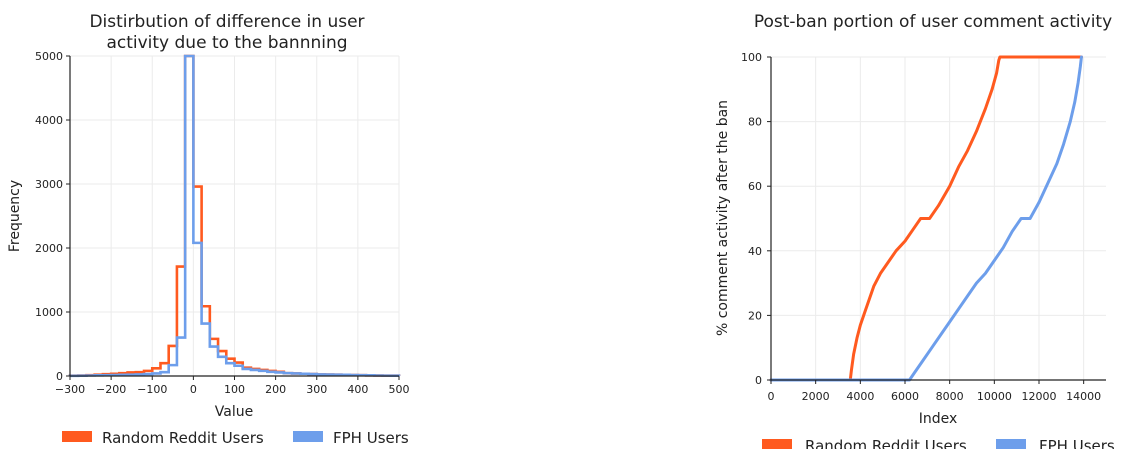 This screenshot has height=449, width=1125. What do you see at coordinates (1039, 396) in the screenshot?
I see `line-chart-x-tick-label: 12000` at bounding box center [1039, 396].